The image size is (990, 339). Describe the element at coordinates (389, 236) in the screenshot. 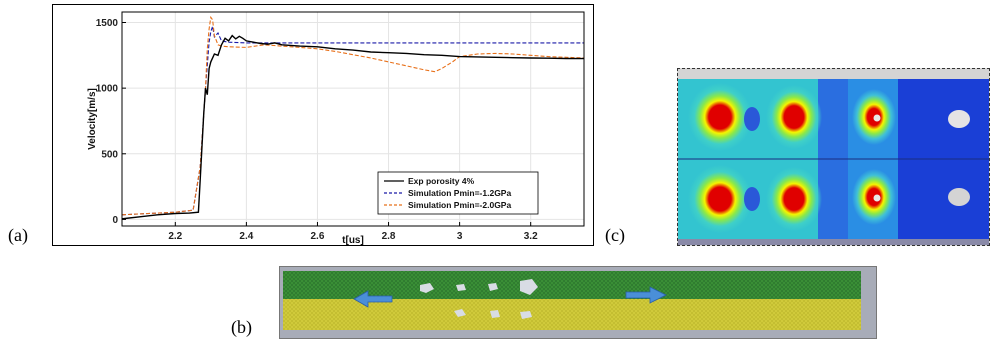

I see `x-tick-label: 2.8` at that location.